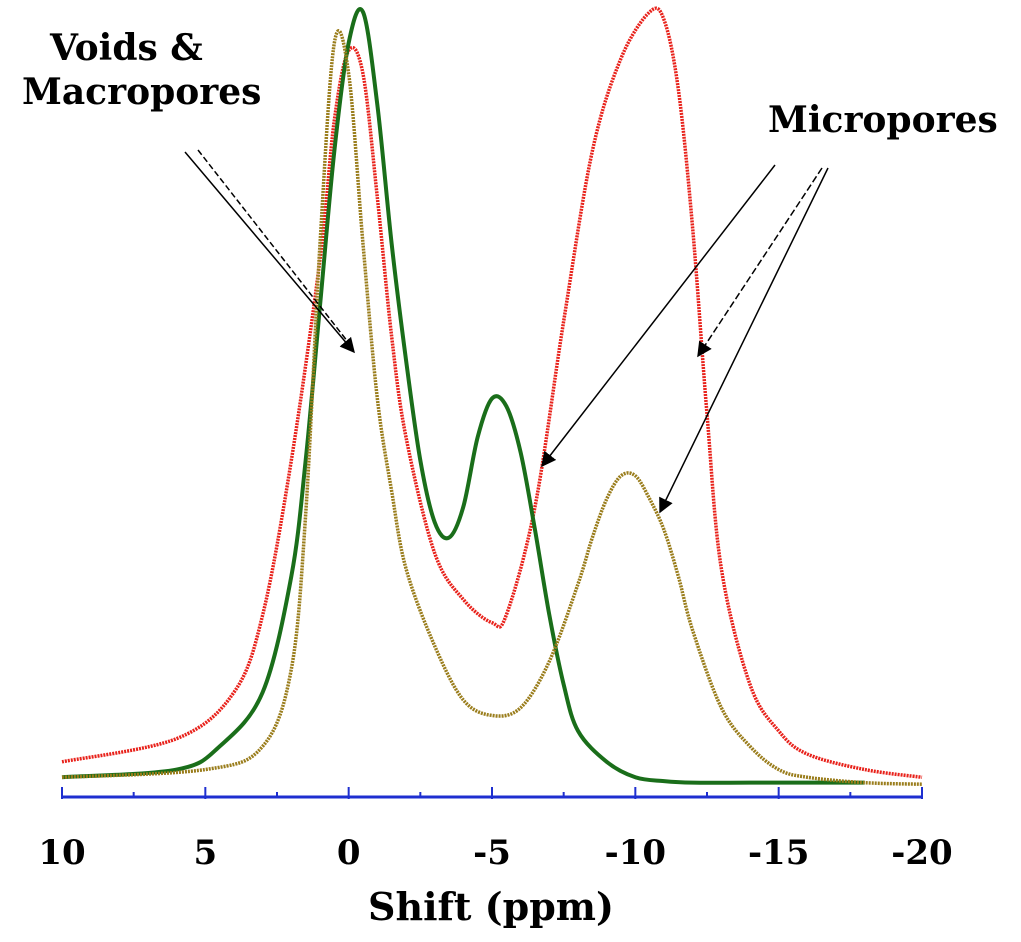 The image size is (1021, 942). I want to click on arrow-micropores-green, so click(658, 316).